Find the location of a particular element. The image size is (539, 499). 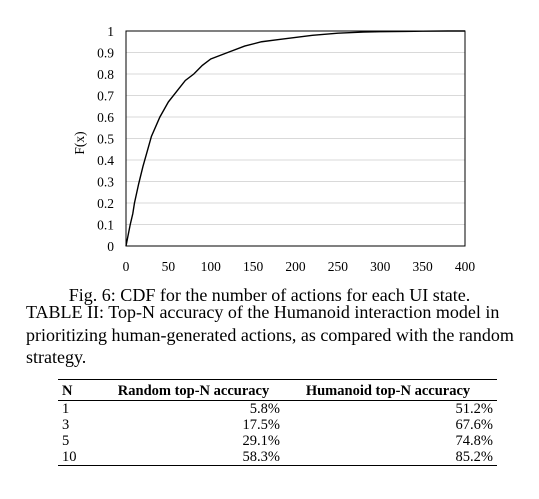

y-axis-tick-labels: 0 0.1 0.2 0.3 0.4 0.5 0.6 0.7 0.8 0.9 1 is located at coordinates (105, 139).